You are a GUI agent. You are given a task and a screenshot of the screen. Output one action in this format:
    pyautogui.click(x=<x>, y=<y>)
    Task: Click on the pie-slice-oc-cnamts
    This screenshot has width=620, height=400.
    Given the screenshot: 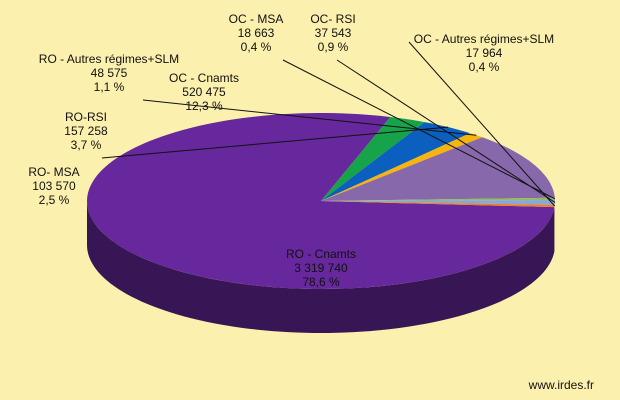 What is the action you would take?
    pyautogui.click(x=438, y=169)
    